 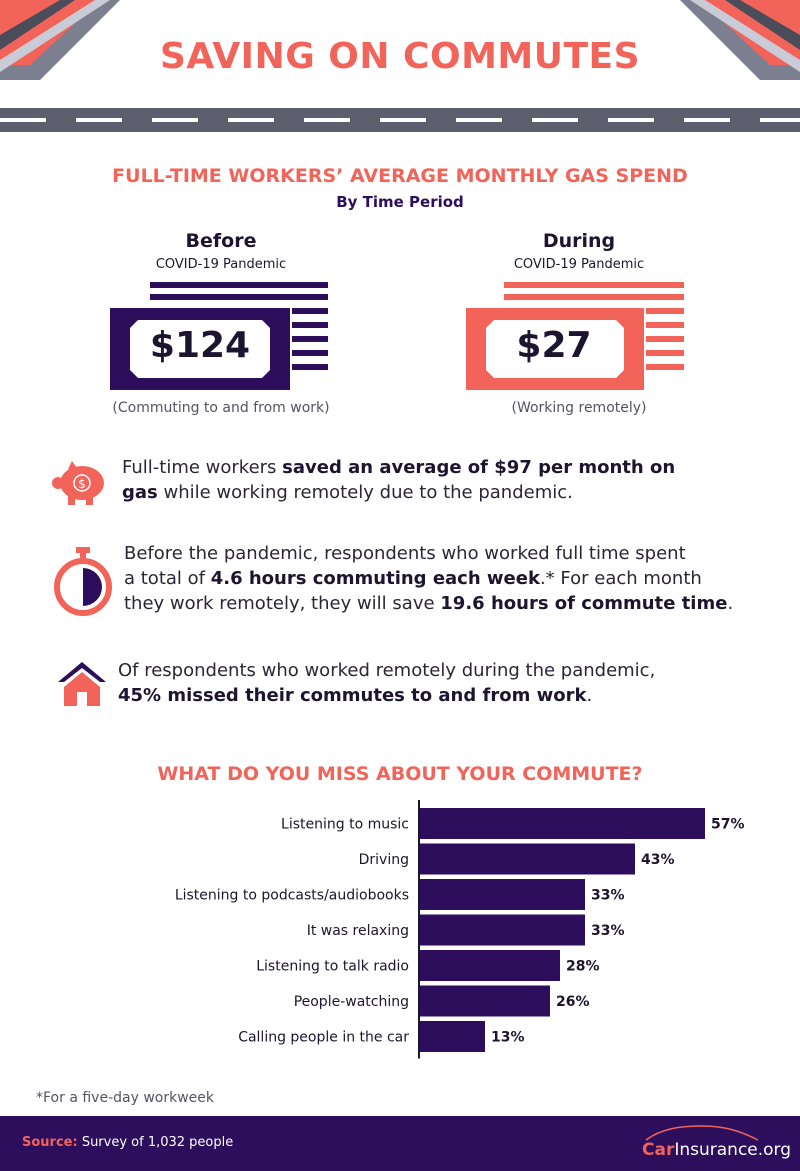 I want to click on fact1-bold-2: gas, so click(x=140, y=492).